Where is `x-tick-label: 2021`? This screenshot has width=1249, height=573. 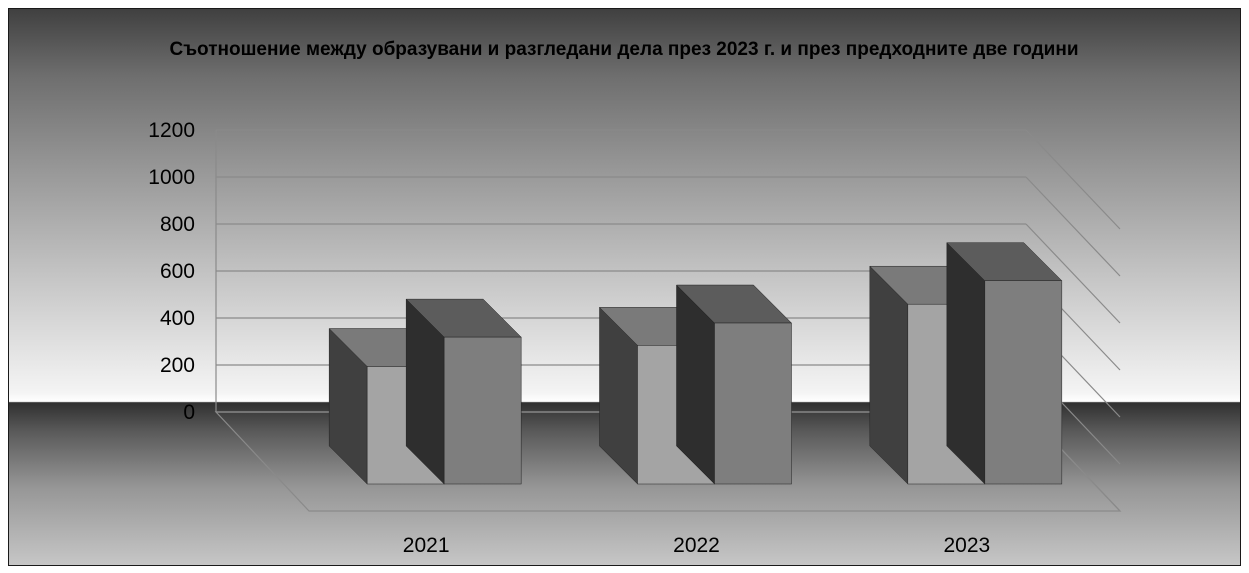 x-tick-label: 2021 is located at coordinates (426, 545).